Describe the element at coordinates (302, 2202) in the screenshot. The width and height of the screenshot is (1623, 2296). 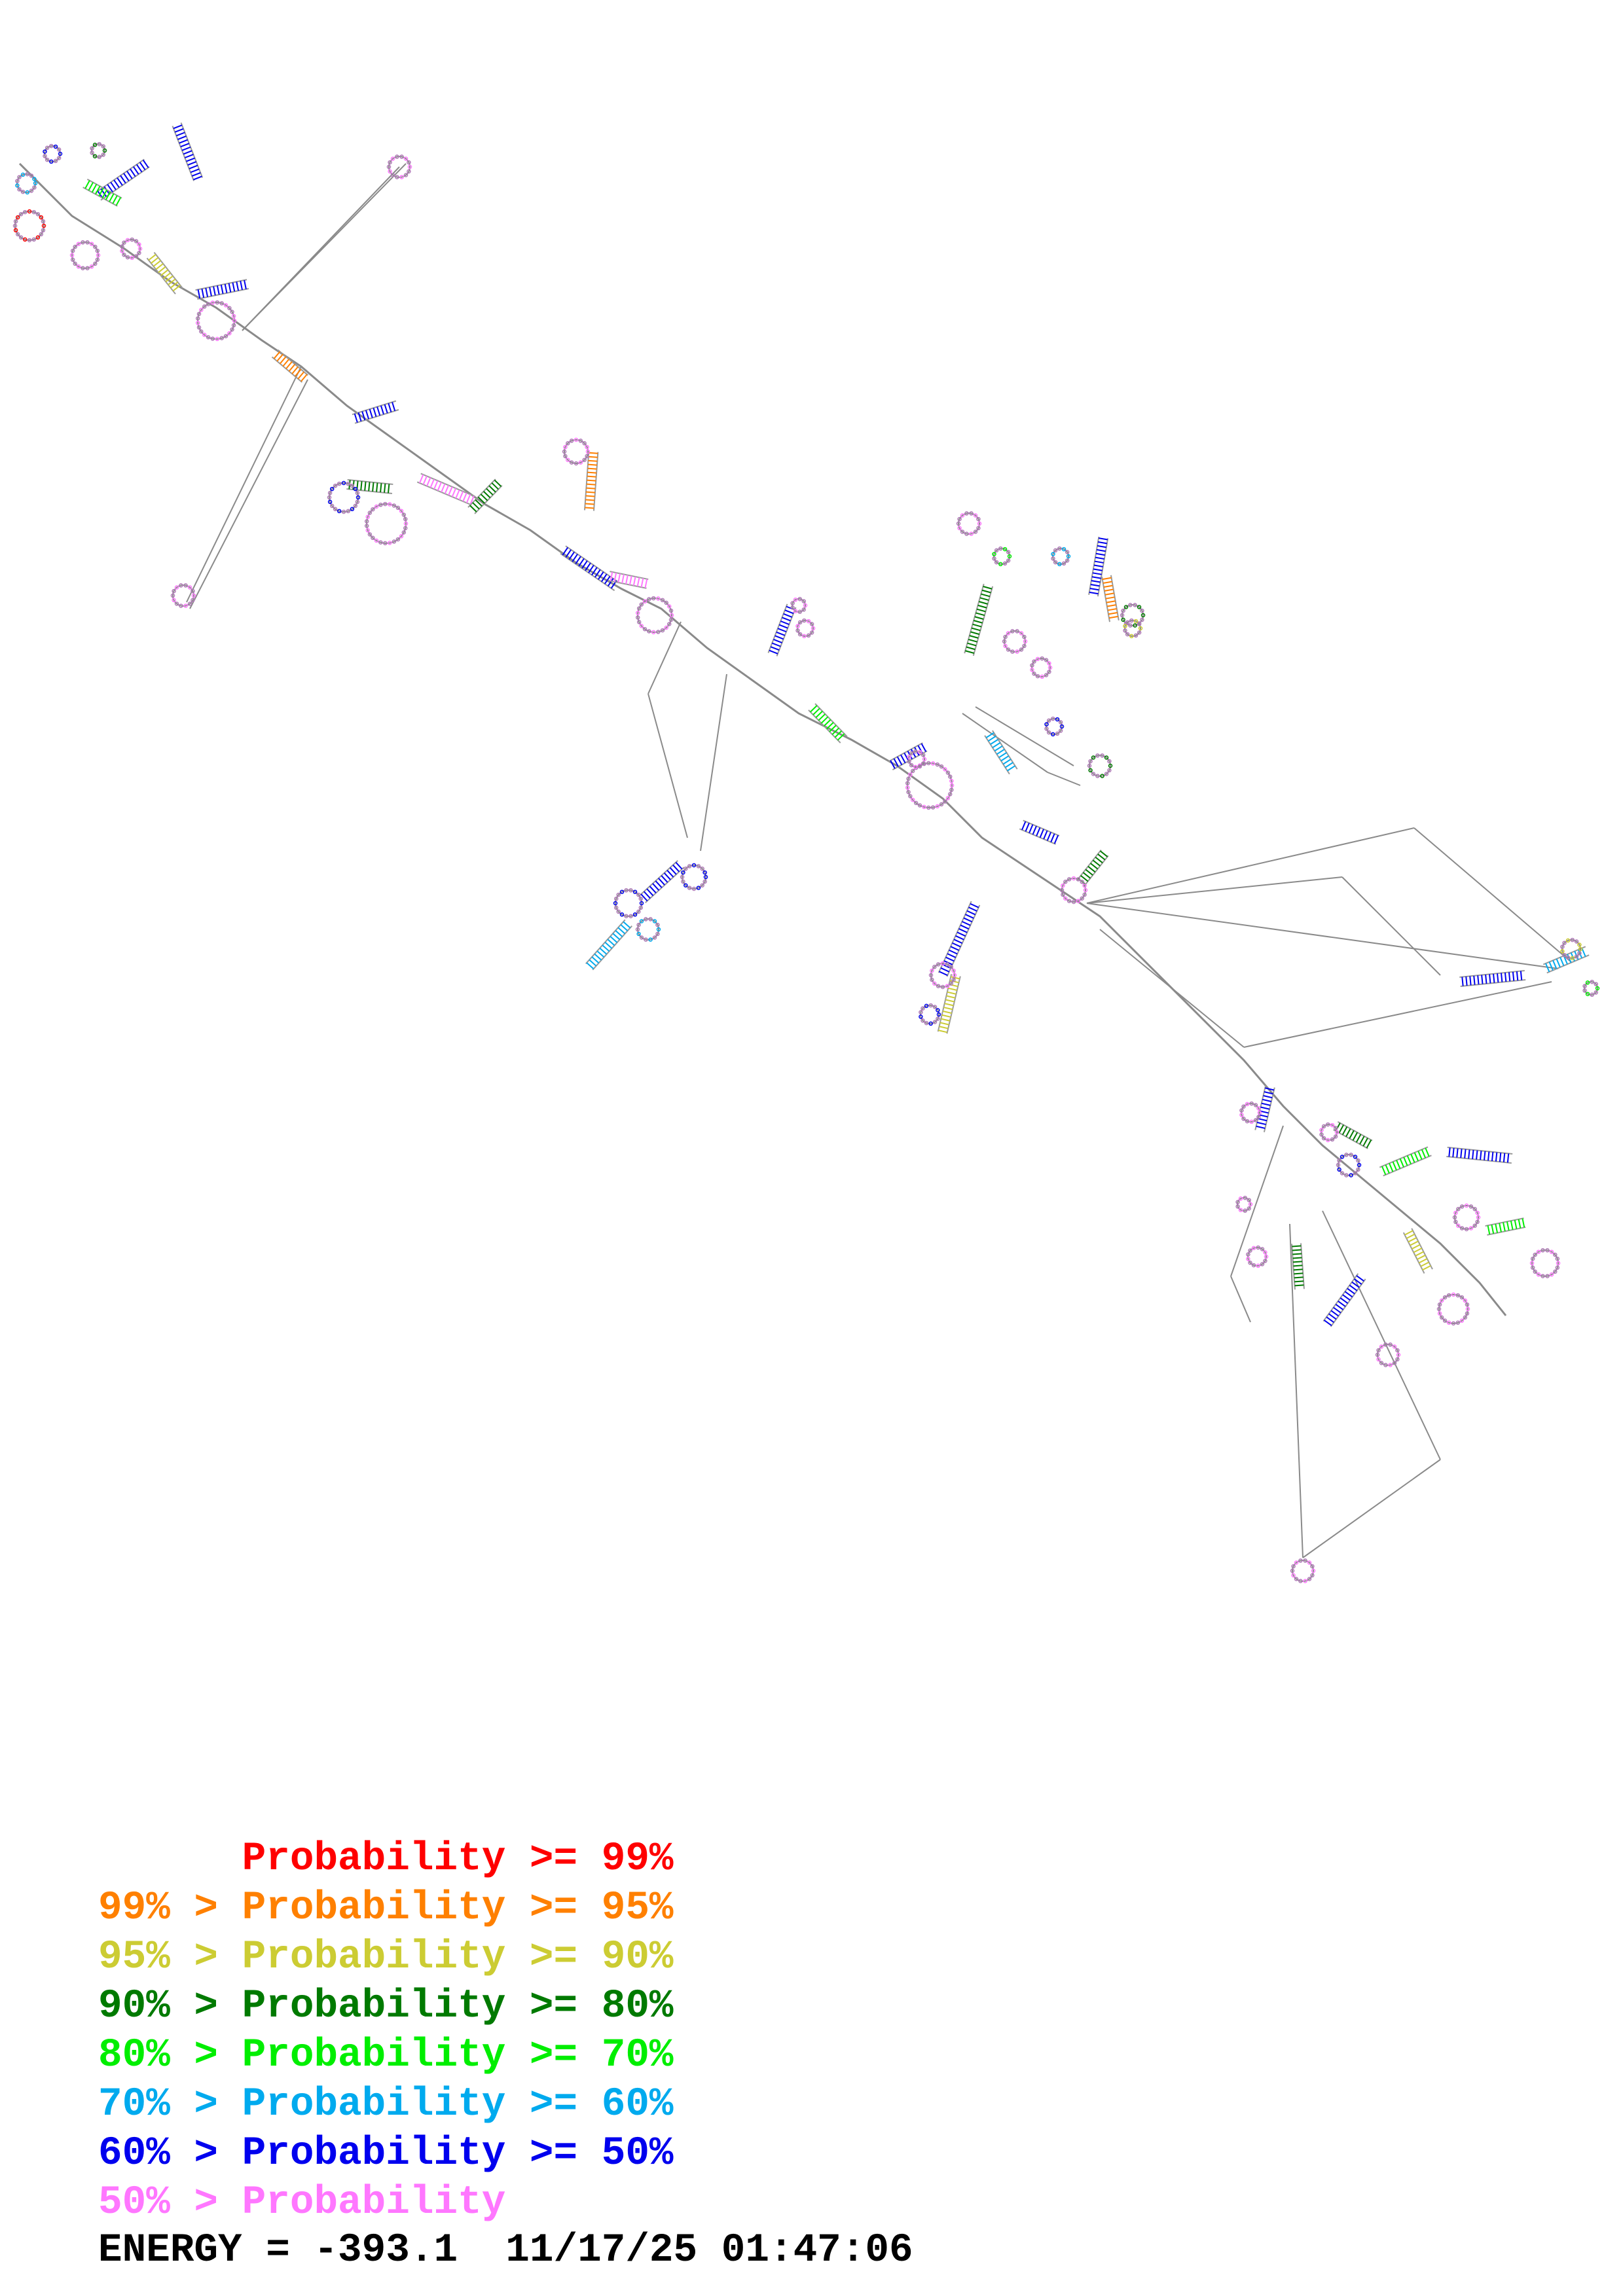
I see `legend-entry: 50% > Probability` at that location.